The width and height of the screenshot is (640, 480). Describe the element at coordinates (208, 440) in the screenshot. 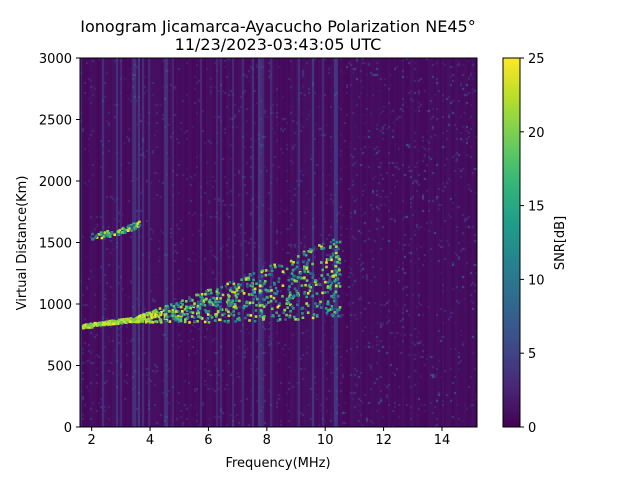

I see `x-tick-label: 6` at that location.